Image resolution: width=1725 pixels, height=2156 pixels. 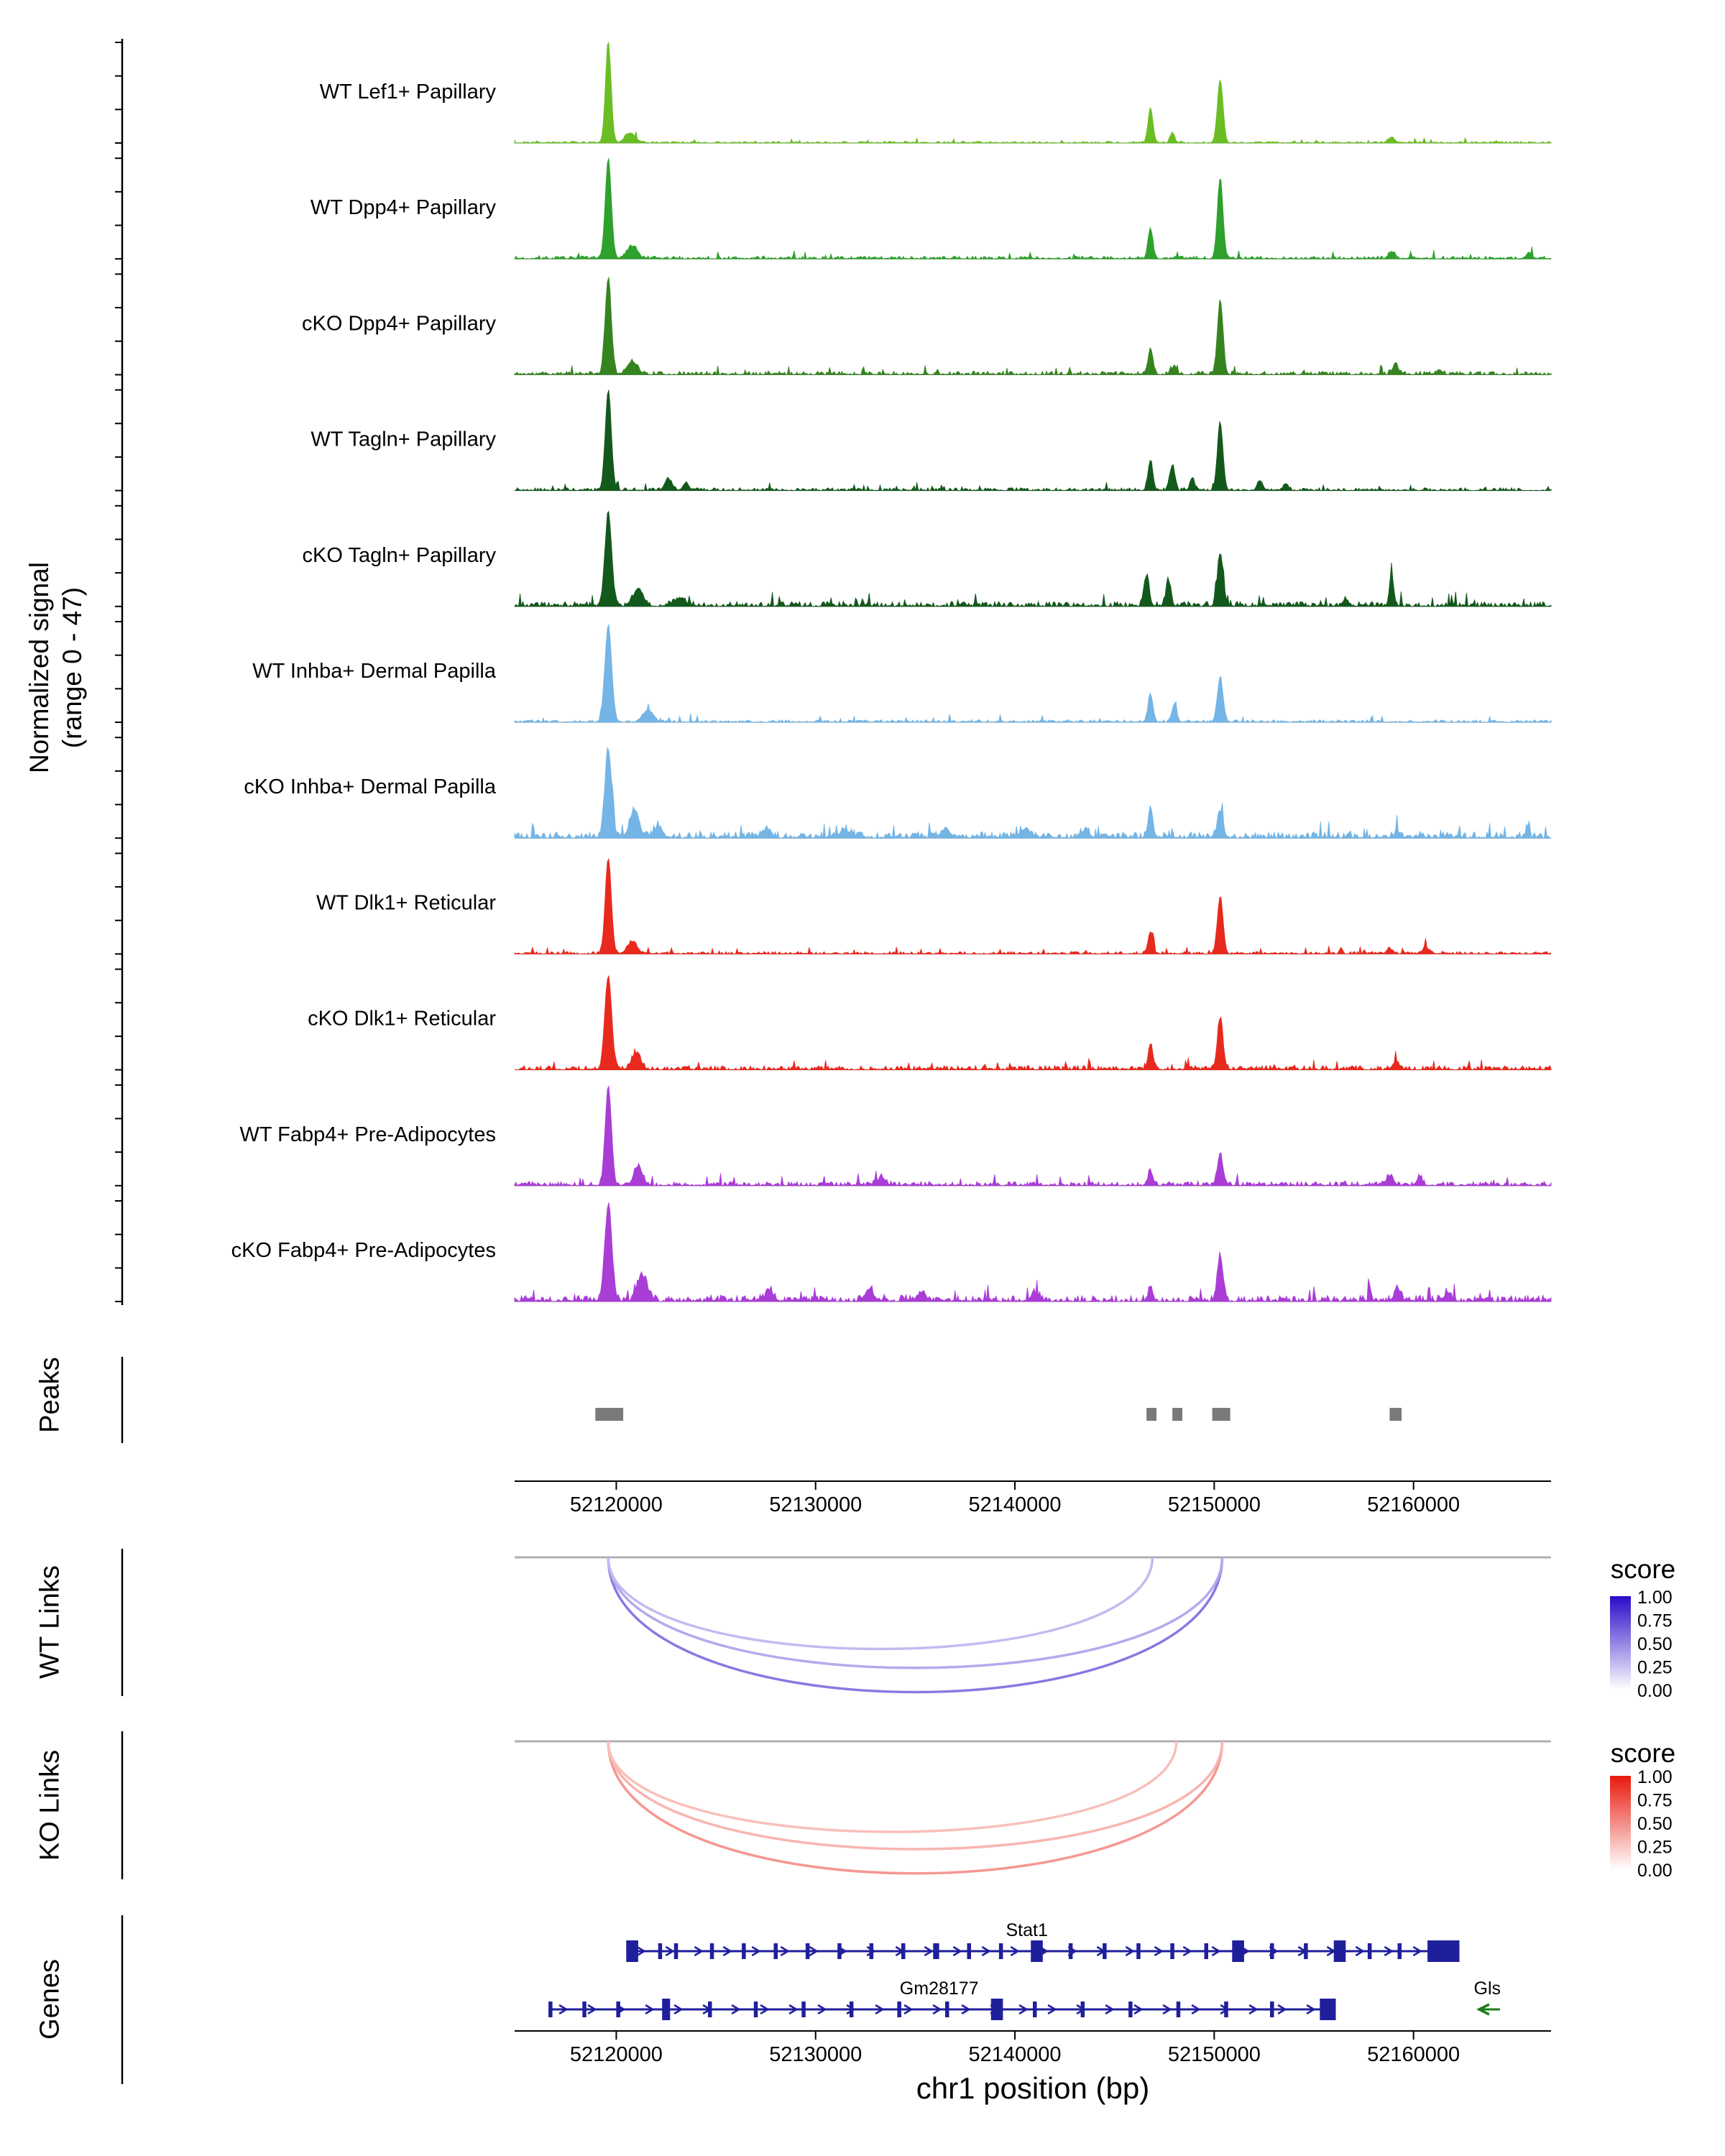 I want to click on coverage-track: cKO Fabp4+ Pre-Adipocytes, so click(x=833, y=1251).